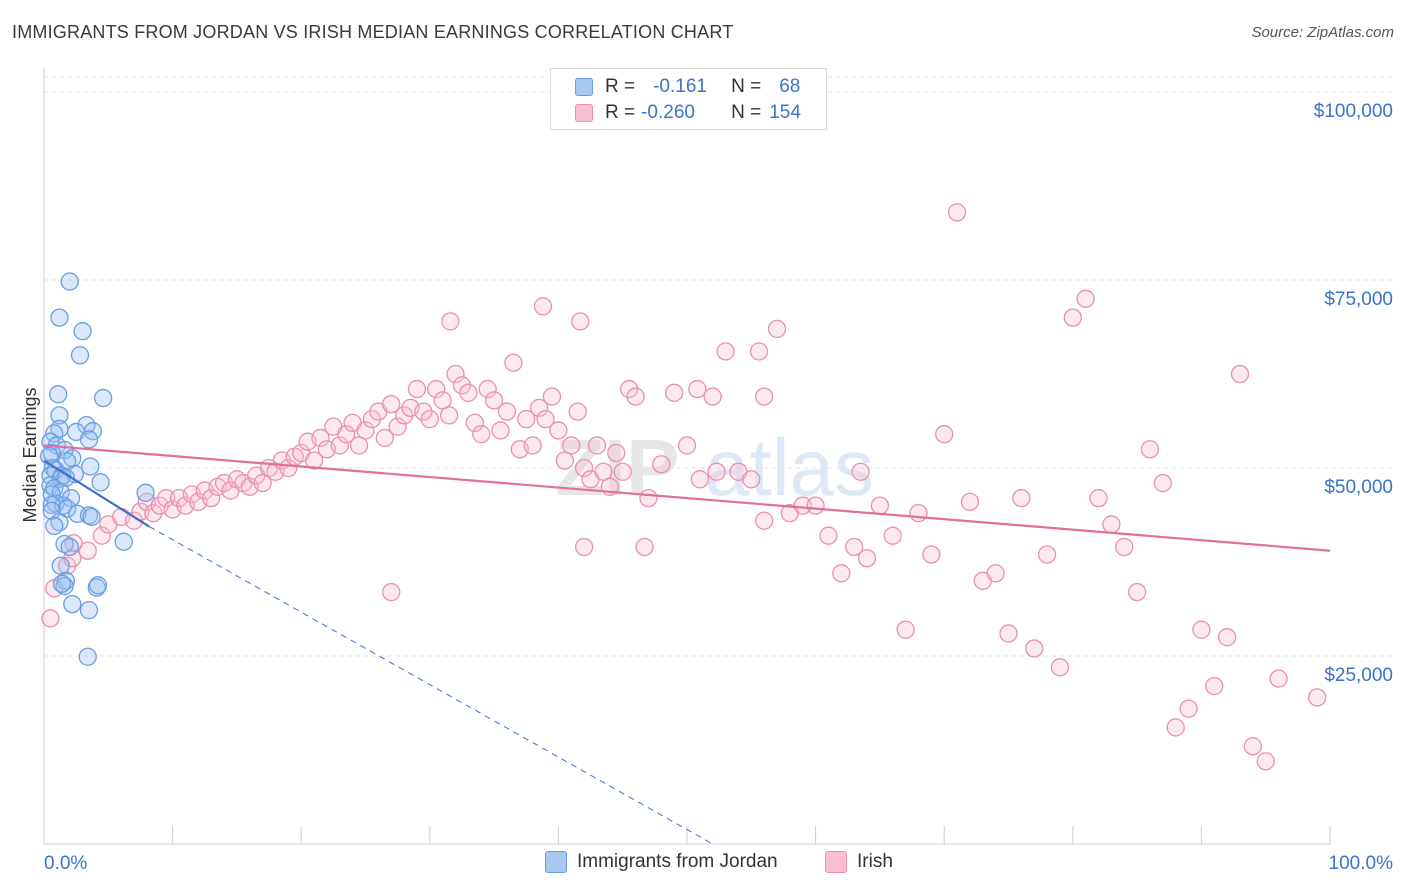 The image size is (1406, 892). What do you see at coordinates (785, 112) in the screenshot?
I see `legend-n-value: 154` at bounding box center [785, 112].